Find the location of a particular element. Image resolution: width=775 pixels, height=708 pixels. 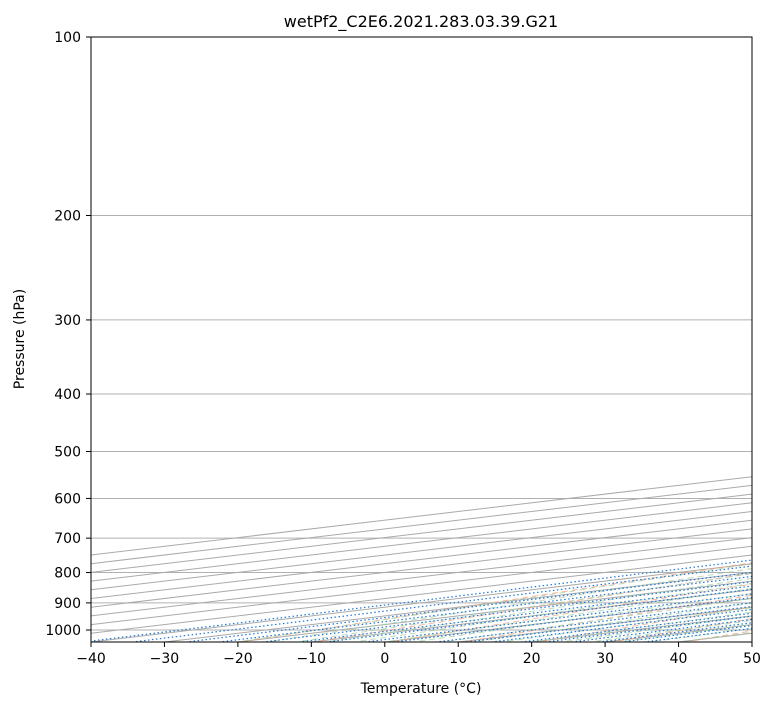

y-tick-label: 100 is located at coordinates (67, 38).